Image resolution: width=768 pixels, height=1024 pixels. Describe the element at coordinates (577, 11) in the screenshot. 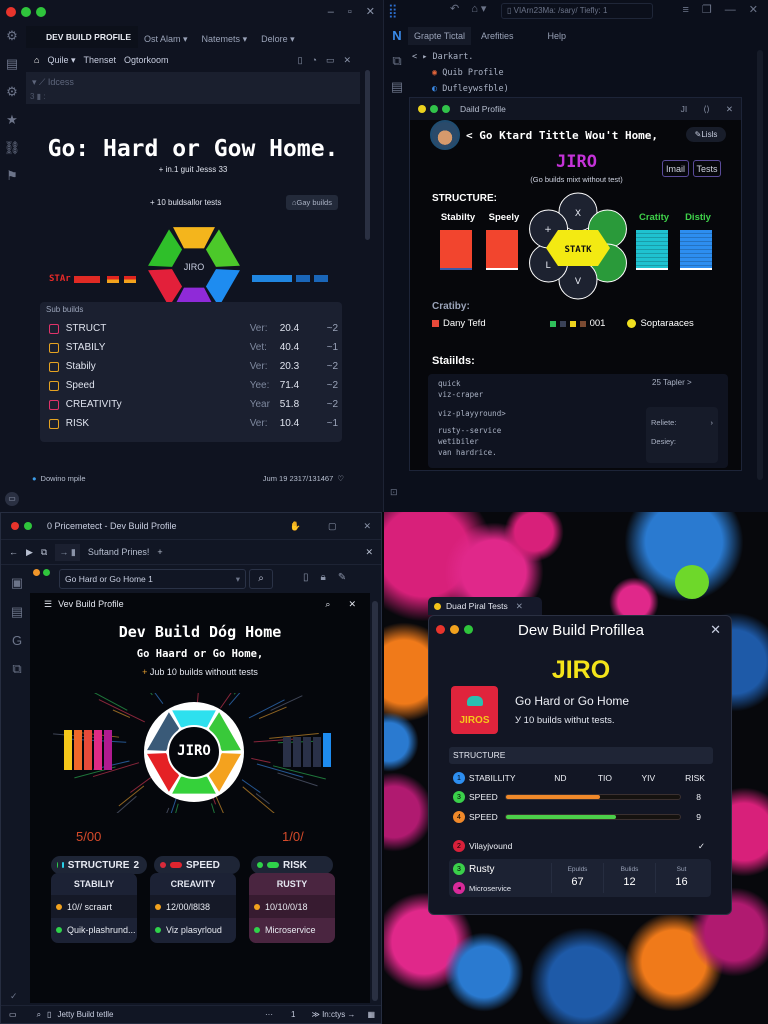

I see `address-bar: ▯ VIArn23Ma: /sary/ Tiefly: 1` at that location.